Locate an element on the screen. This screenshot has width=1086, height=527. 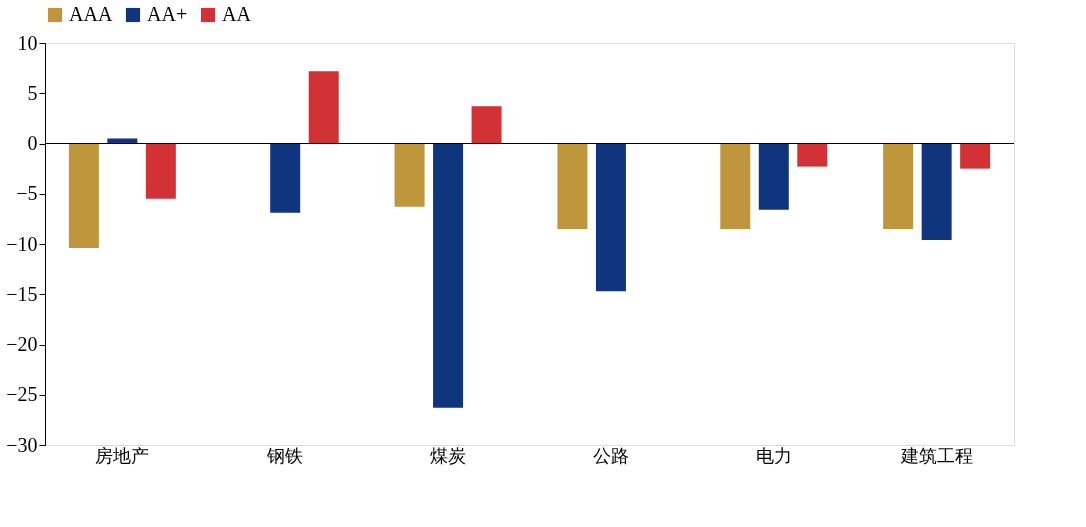
x-tick-label: 煤炭 is located at coordinates (448, 455).